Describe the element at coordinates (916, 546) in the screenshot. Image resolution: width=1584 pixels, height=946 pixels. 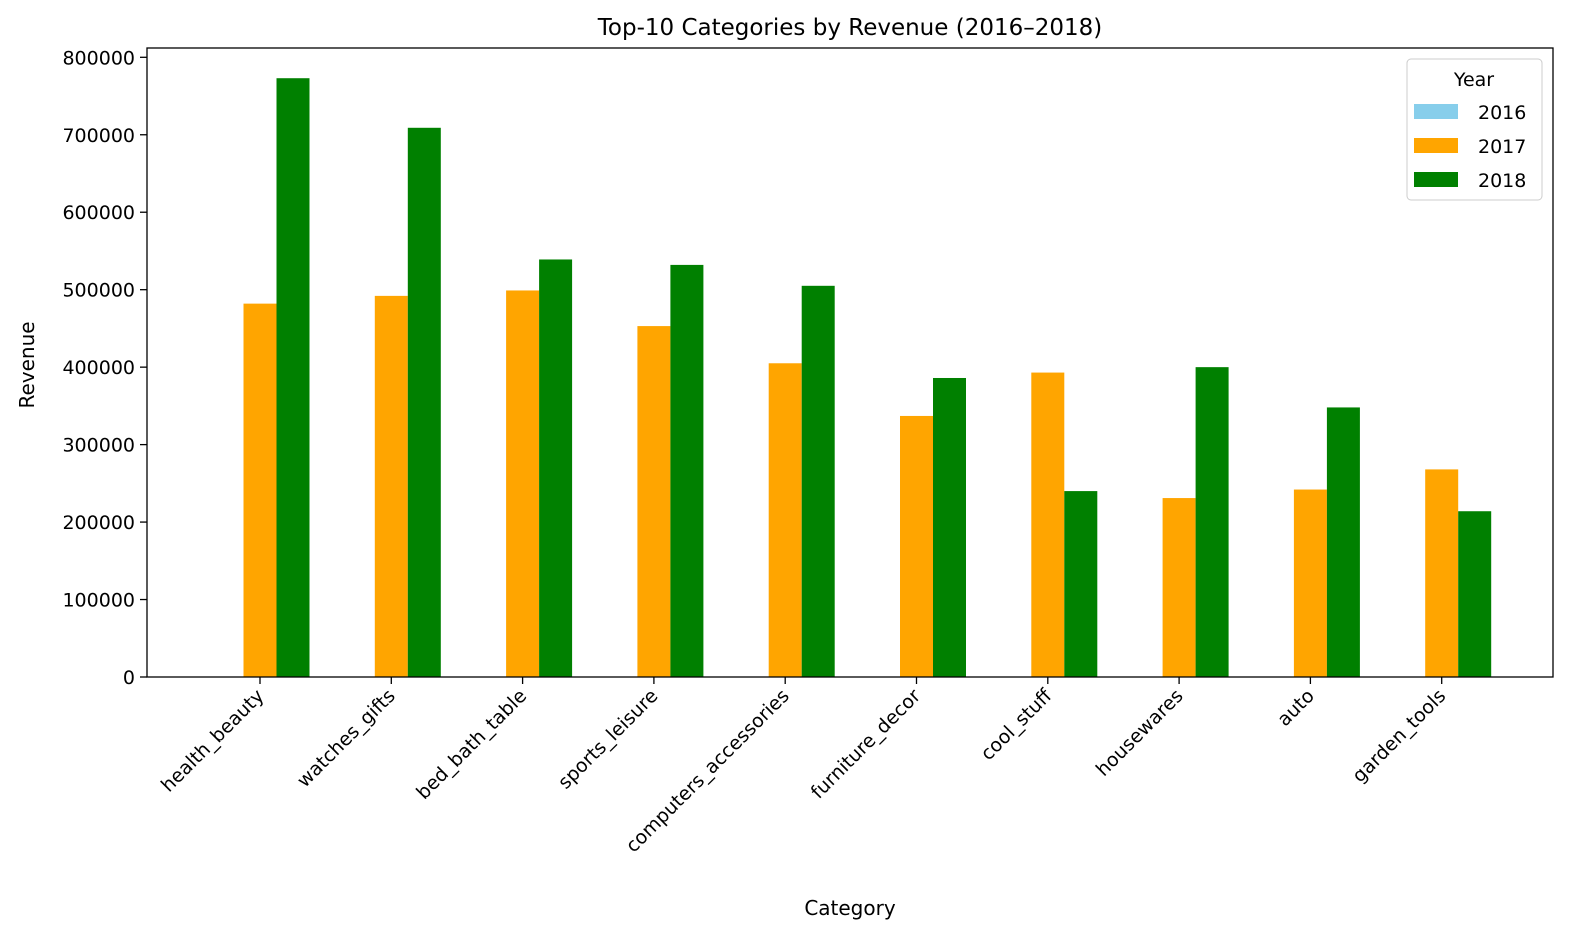
I see `bar-2017-furniture_decor` at that location.